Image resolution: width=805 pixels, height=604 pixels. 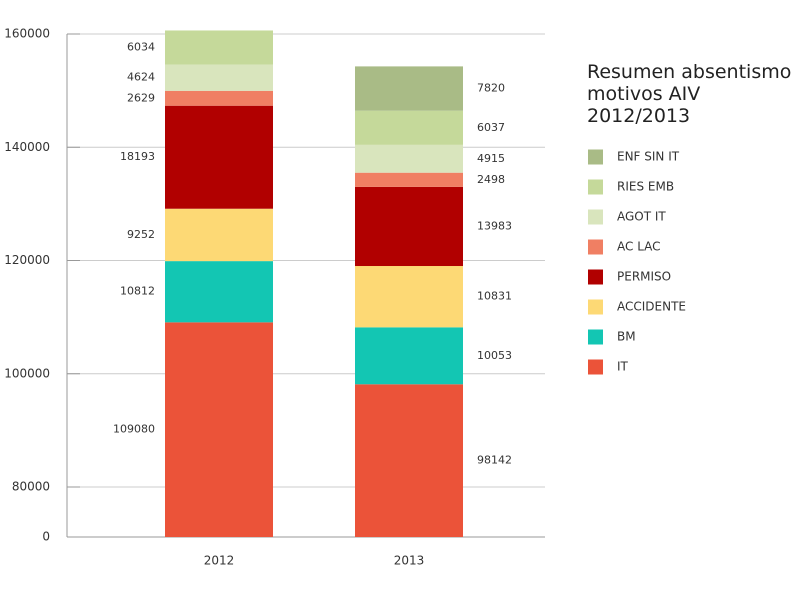 I want to click on y-tick-label: 0, so click(x=46, y=537).